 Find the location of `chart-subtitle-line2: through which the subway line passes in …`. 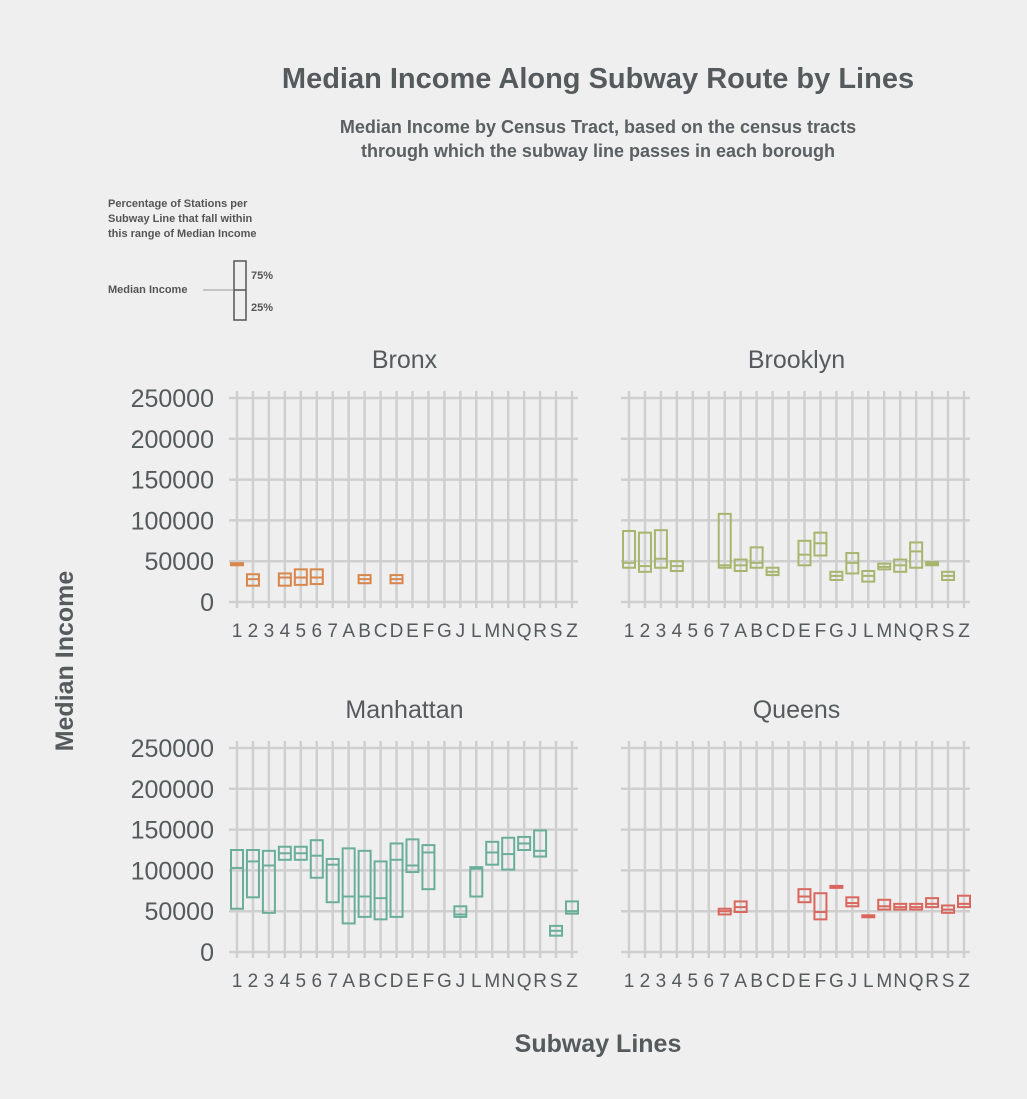

chart-subtitle-line2: through which the subway line passes in … is located at coordinates (598, 151).